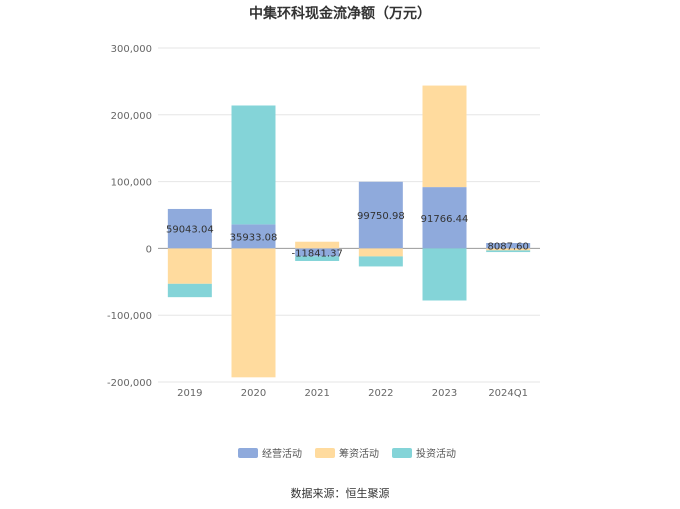  Describe the element at coordinates (380, 393) in the screenshot. I see `x-tick-label: 2022` at that location.